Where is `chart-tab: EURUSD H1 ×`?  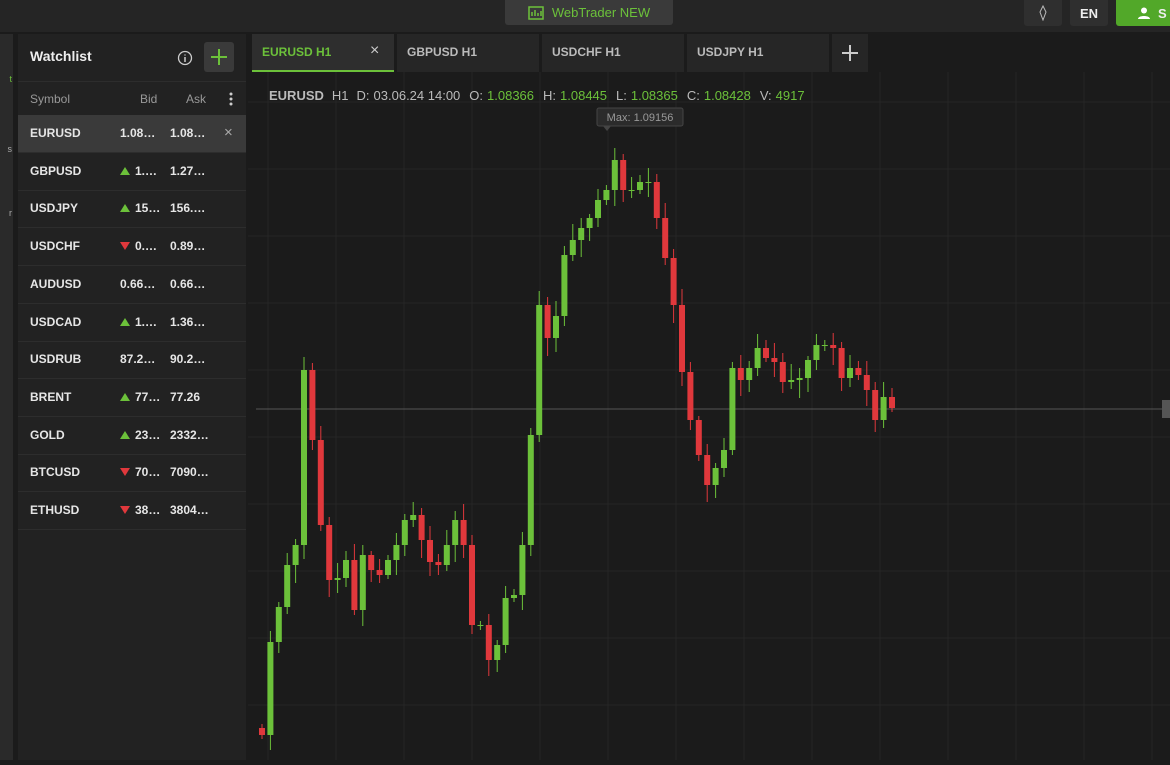 chart-tab: EURUSD H1 × is located at coordinates (323, 53).